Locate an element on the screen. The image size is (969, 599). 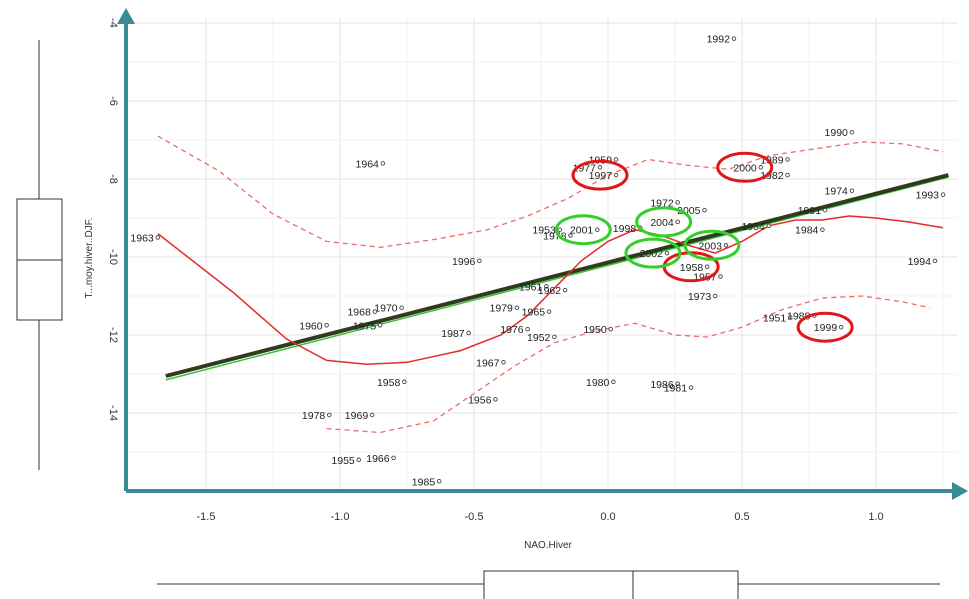
x-tick-labels: -1.5 -1.0 -0.5 0.0 0.5 1.0 is located at coordinates (540, 517).